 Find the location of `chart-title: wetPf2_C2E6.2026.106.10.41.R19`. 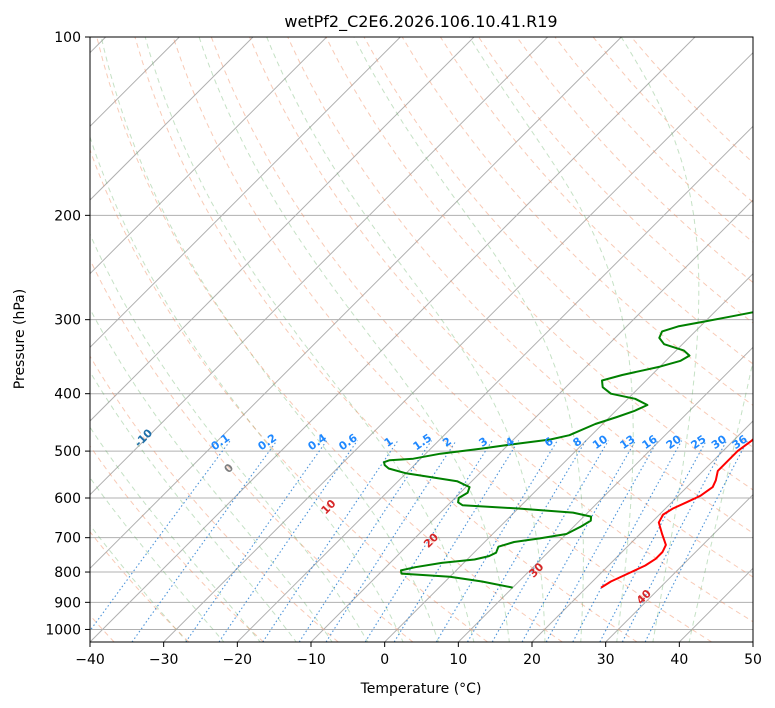

chart-title: wetPf2_C2E6.2026.106.10.41.R19 is located at coordinates (420, 22).